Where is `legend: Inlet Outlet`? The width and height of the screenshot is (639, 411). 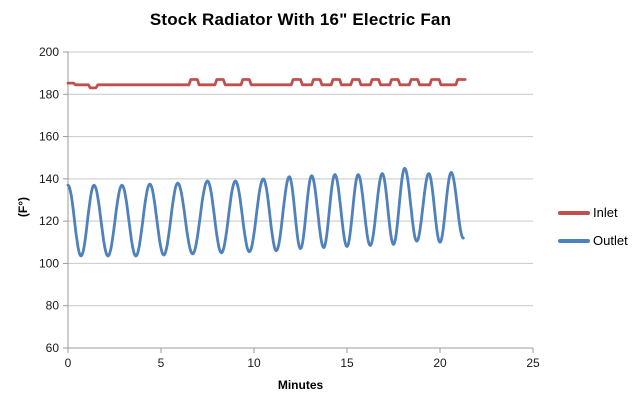 legend: Inlet Outlet is located at coordinates (593, 226).